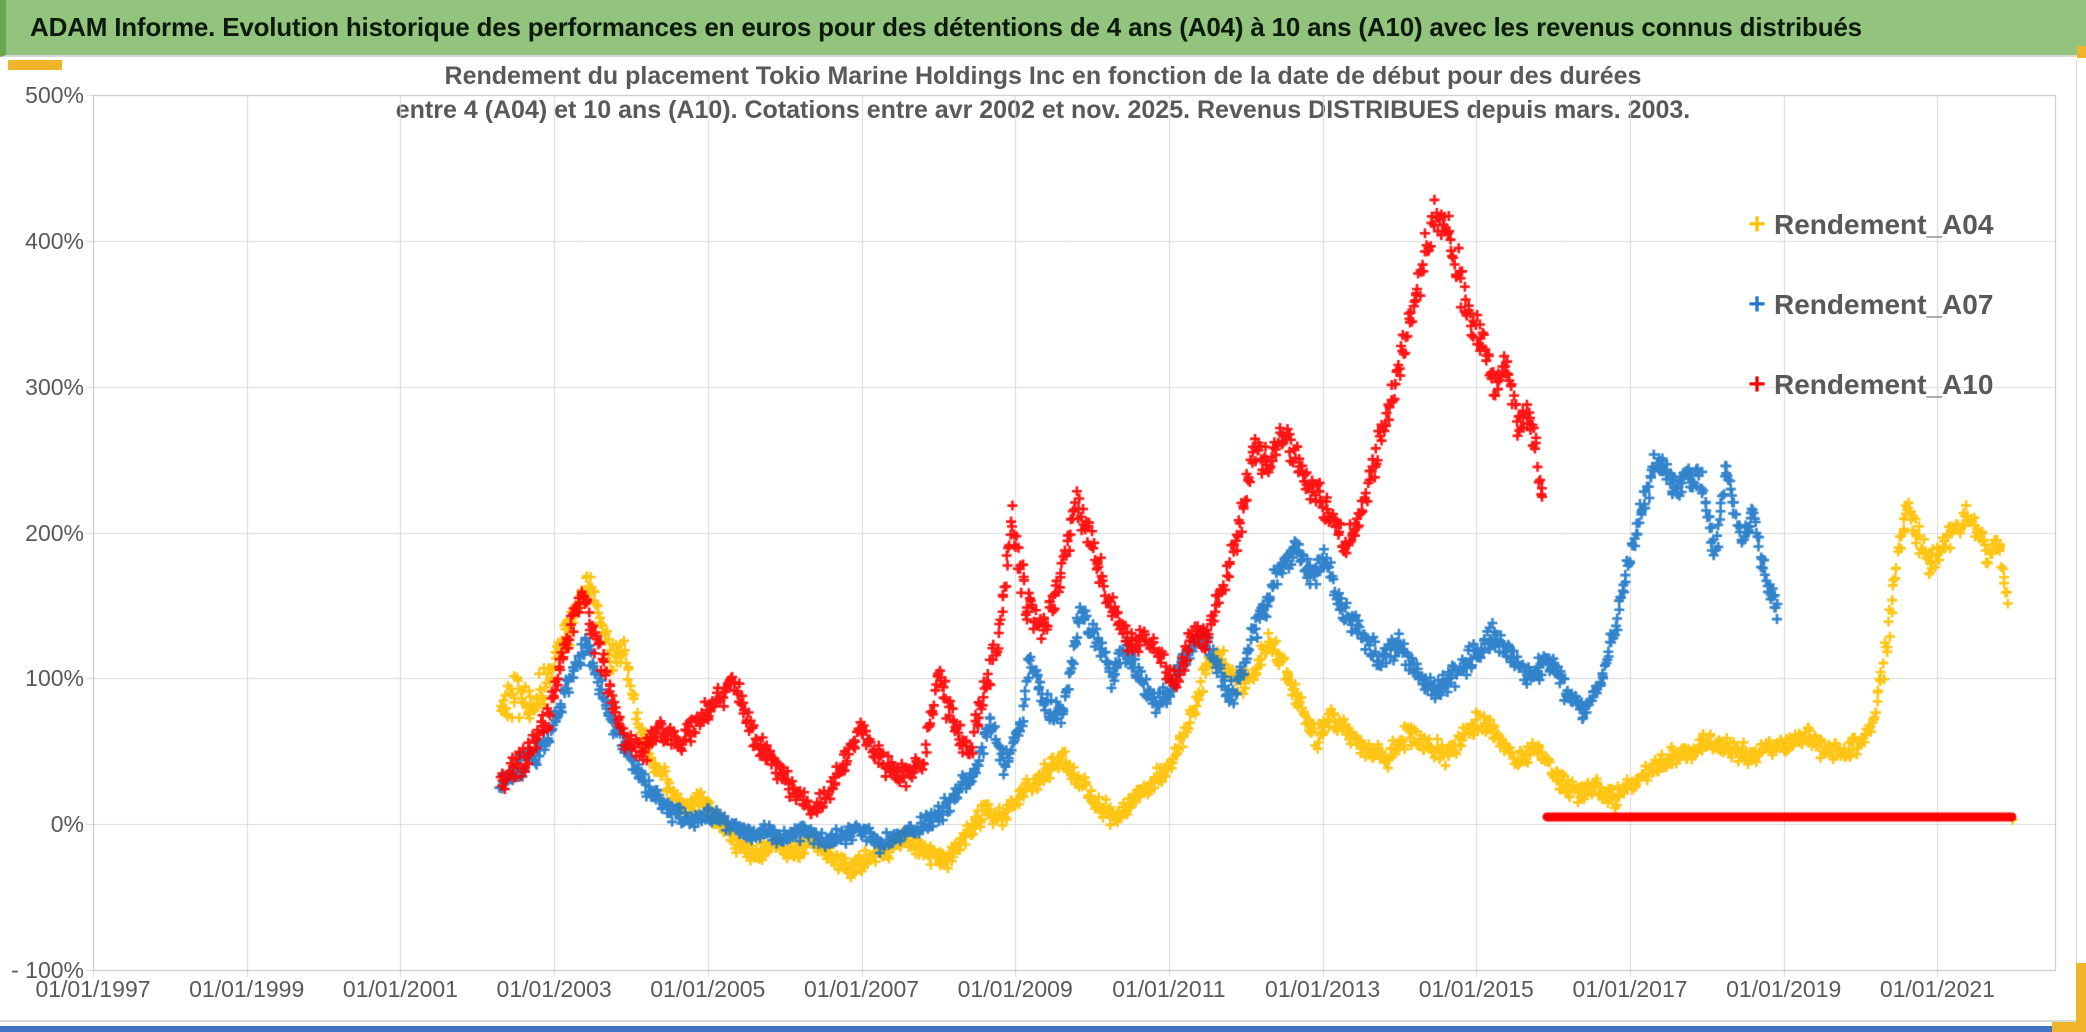  Describe the element at coordinates (1630, 989) in the screenshot. I see `x-axis-tick-label: 01/01/2017` at that location.